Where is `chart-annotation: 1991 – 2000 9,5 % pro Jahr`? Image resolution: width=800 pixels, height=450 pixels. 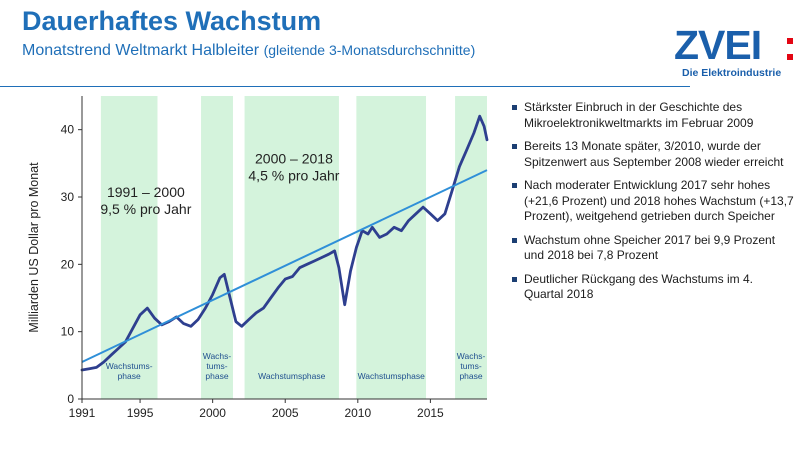 chart-annotation: 1991 – 2000 9,5 % pro Jahr is located at coordinates (145, 200).